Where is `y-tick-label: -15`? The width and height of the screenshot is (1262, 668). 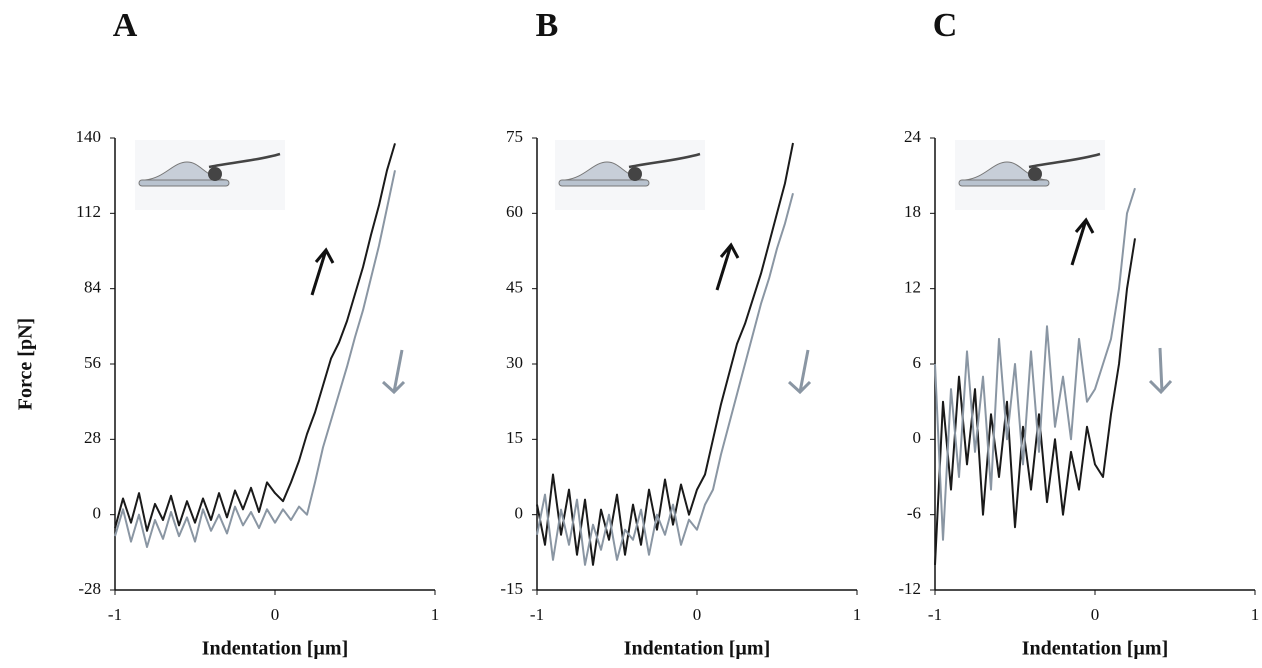 y-tick-label: -15 is located at coordinates (511, 588).